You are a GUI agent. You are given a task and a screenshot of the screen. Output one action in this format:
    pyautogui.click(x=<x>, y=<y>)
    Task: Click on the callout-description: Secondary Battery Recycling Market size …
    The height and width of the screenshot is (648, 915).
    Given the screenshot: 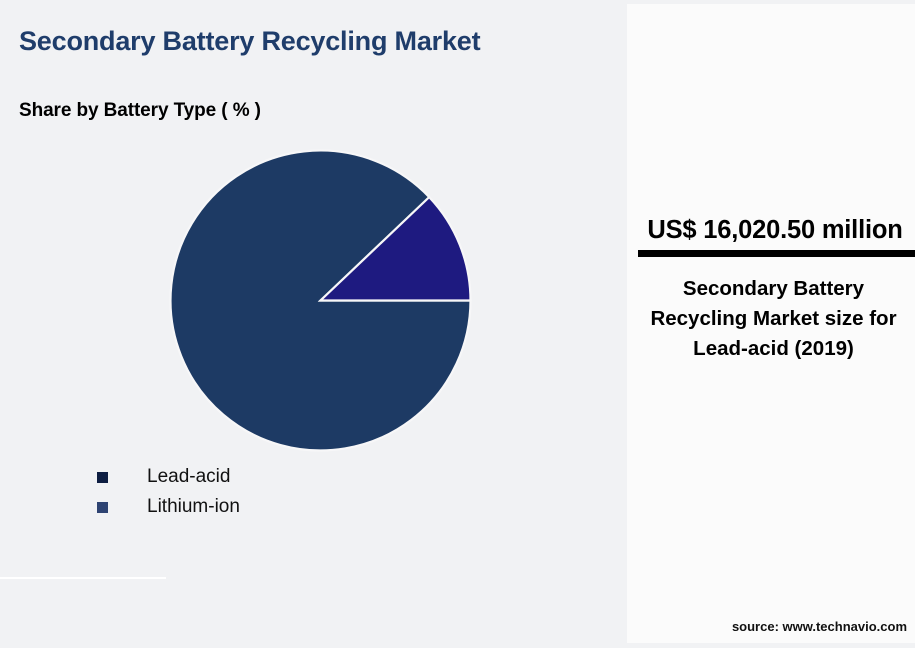 What is the action you would take?
    pyautogui.click(x=773, y=318)
    